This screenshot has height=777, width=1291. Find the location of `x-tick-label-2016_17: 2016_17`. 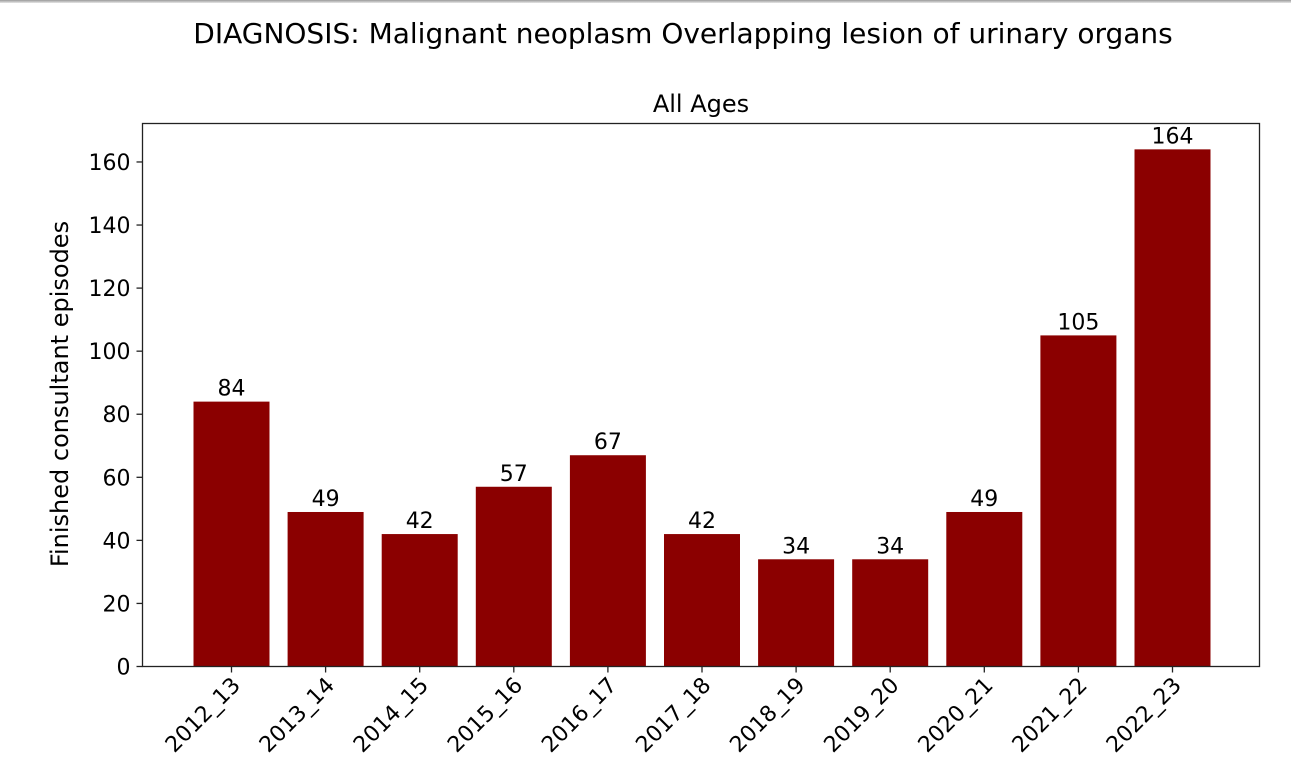

x-tick-label-2016_17: 2016_17 is located at coordinates (579, 715).